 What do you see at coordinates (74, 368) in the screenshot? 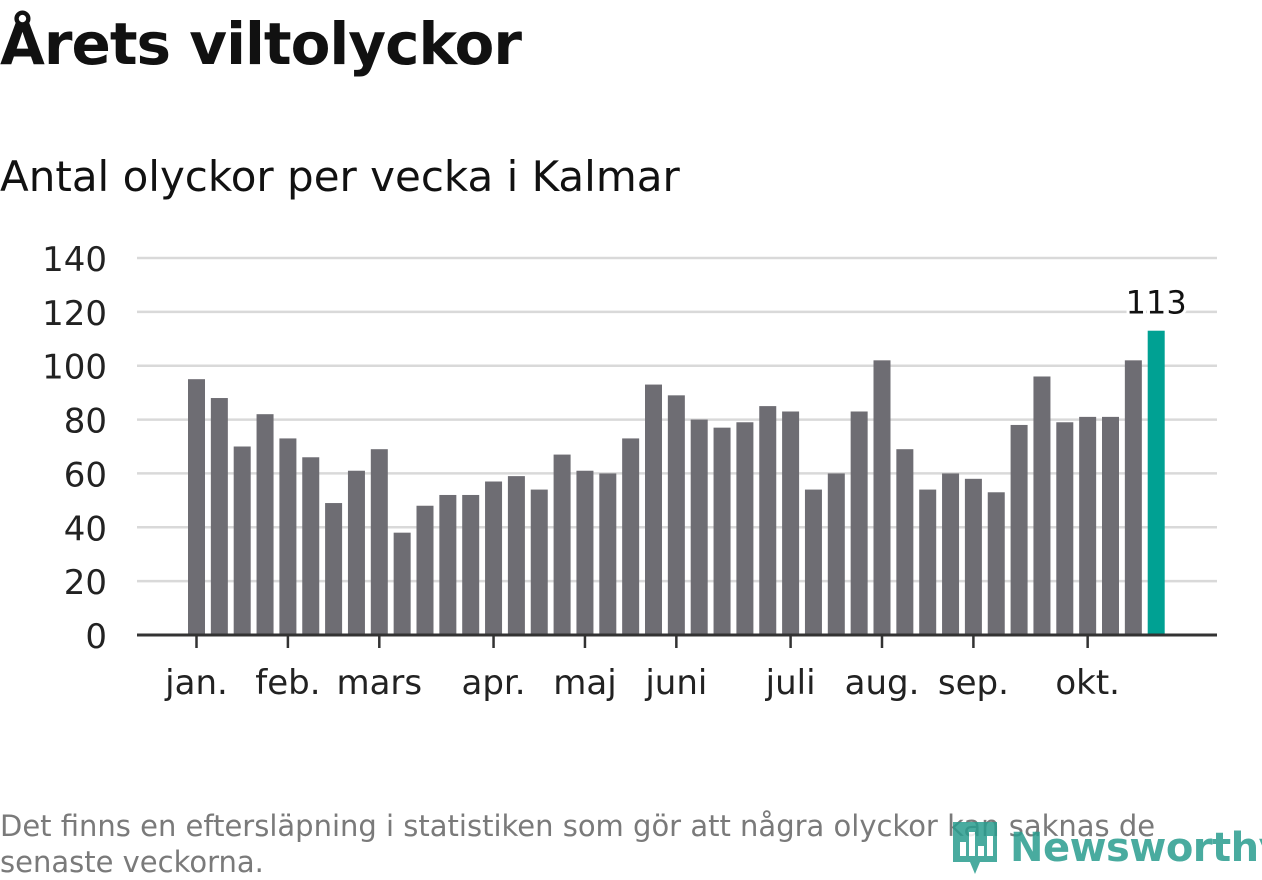
I see `y-tick-label: 100` at bounding box center [74, 368].